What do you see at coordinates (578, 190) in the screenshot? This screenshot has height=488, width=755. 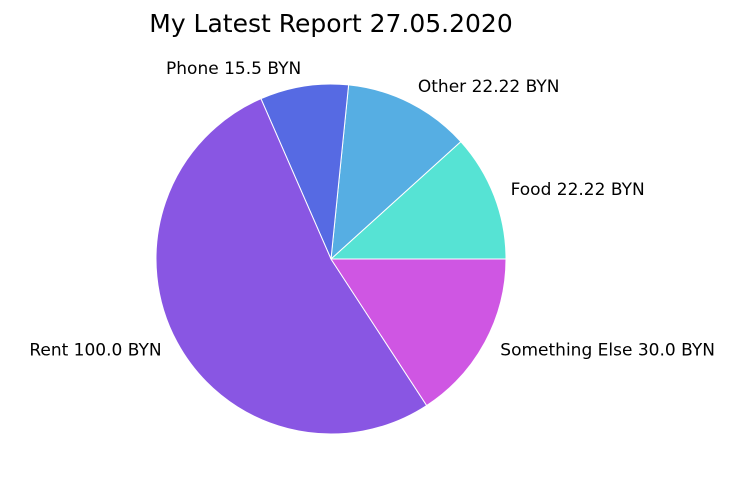 I see `slice-label: Food 22.22 BYN` at bounding box center [578, 190].